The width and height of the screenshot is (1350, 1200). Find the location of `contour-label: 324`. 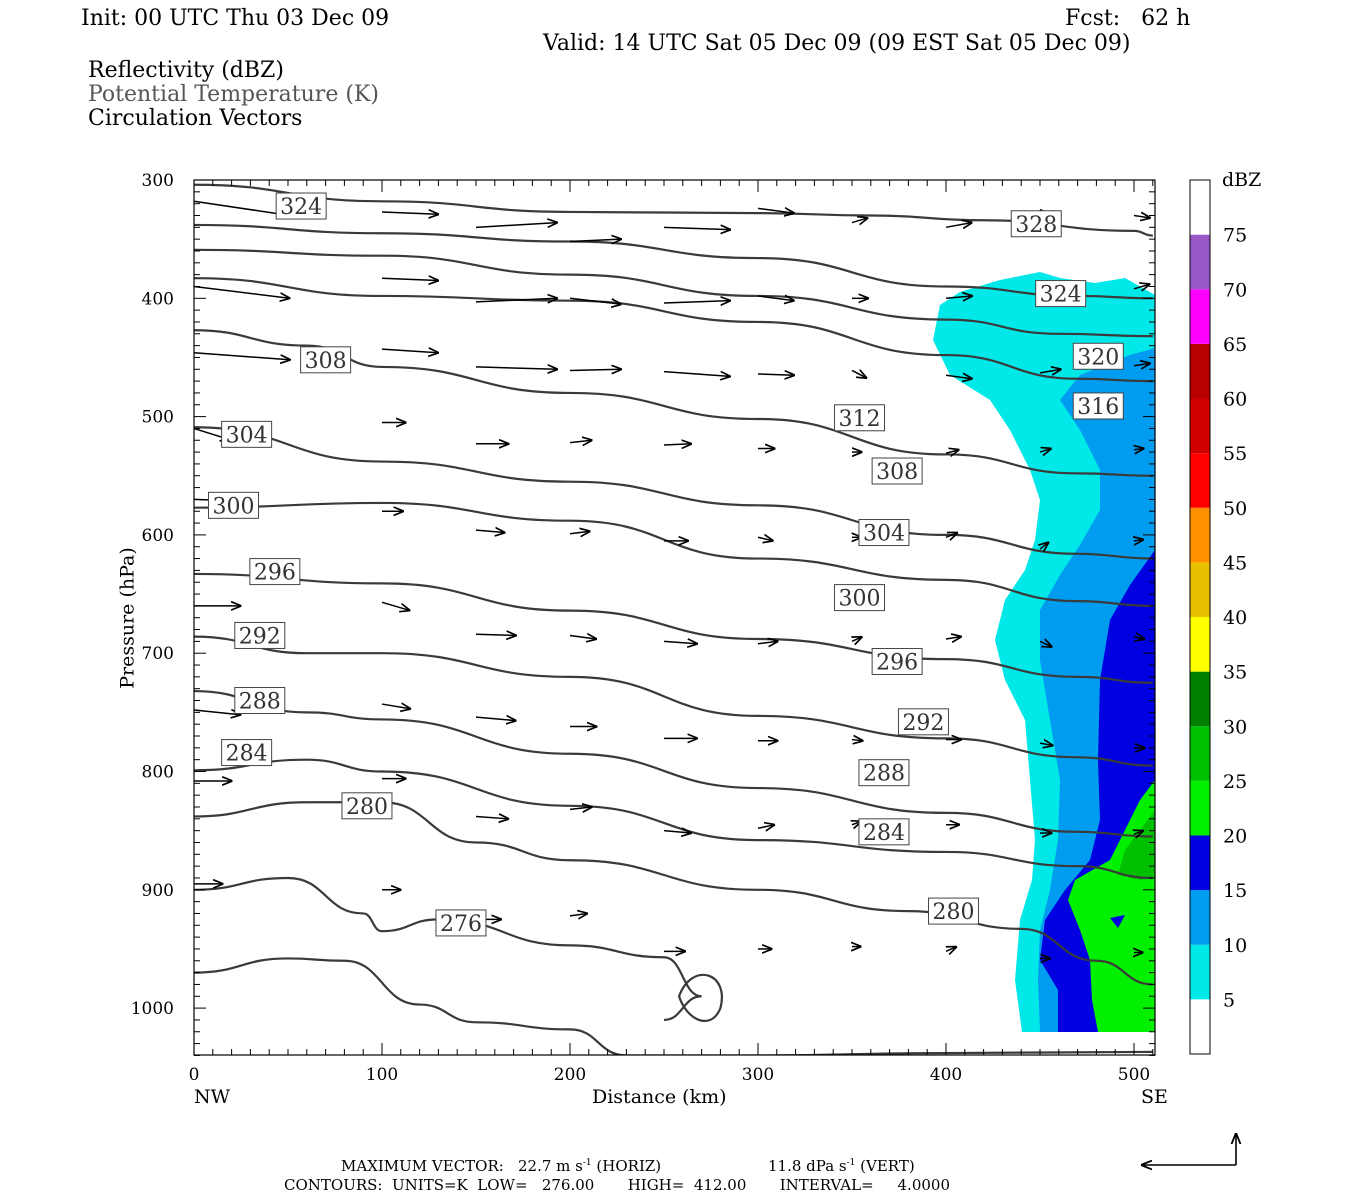

contour-label: 324 is located at coordinates (301, 206).